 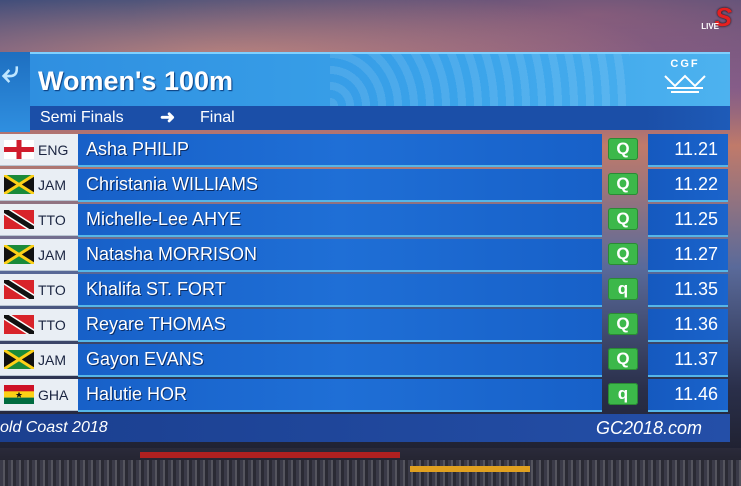 I want to click on athlete-cell: Asha PHILIP, so click(x=340, y=150).